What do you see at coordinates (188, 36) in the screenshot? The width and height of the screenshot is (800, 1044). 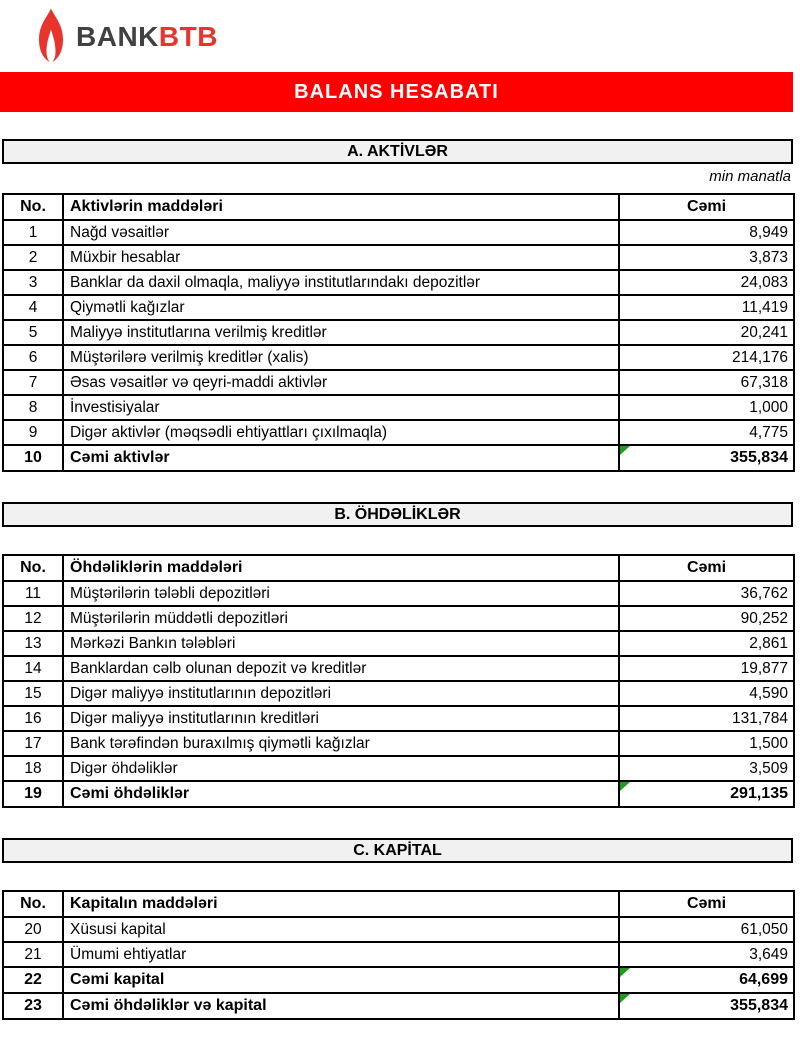 I see `btb-word: BTB` at bounding box center [188, 36].